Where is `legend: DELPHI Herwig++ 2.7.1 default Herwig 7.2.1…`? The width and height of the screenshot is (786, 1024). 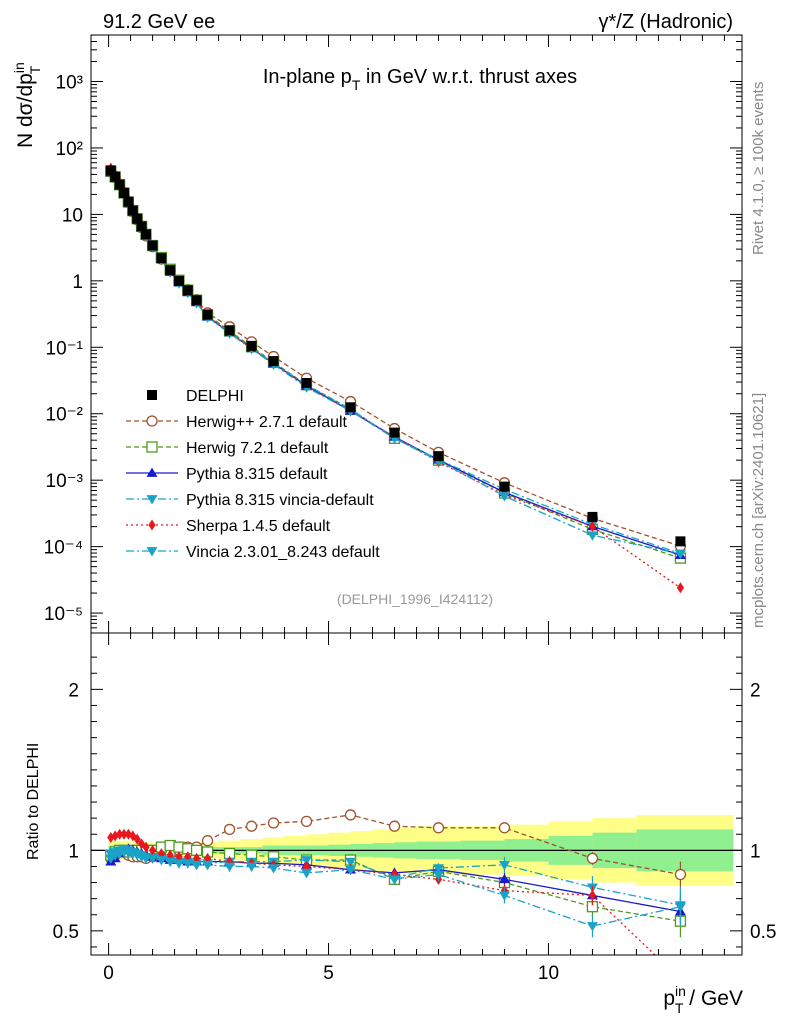 legend: DELPHI Herwig++ 2.7.1 default Herwig 7.2.1… is located at coordinates (253, 474).